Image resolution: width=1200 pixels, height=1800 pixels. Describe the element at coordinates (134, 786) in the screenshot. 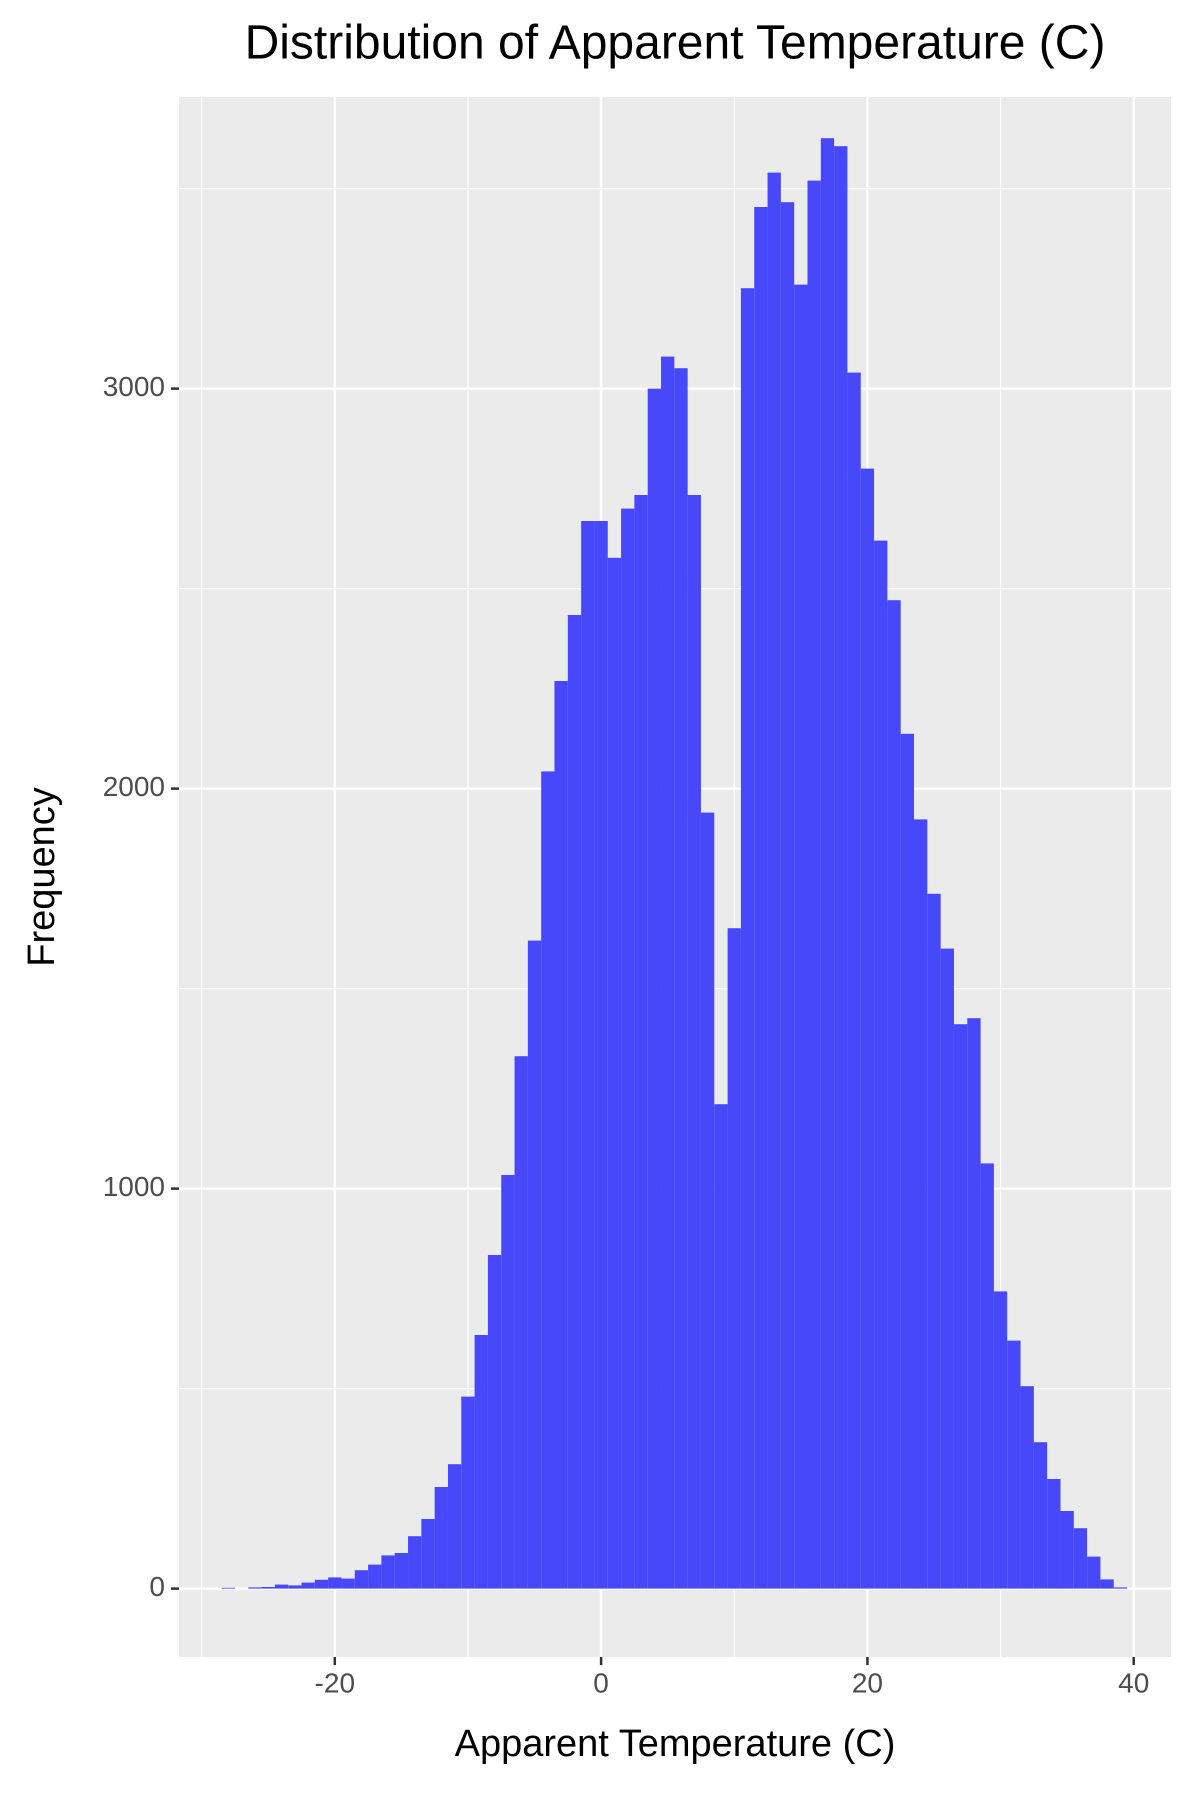

I see `y-tick-label: 2000` at that location.